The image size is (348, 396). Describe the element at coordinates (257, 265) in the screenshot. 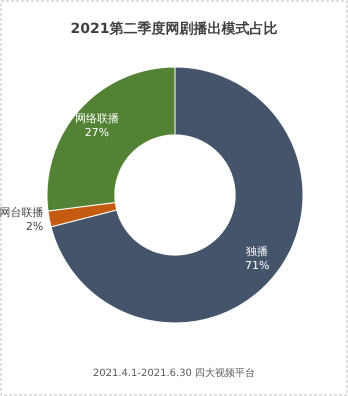

I see `data-label: 71%` at that location.